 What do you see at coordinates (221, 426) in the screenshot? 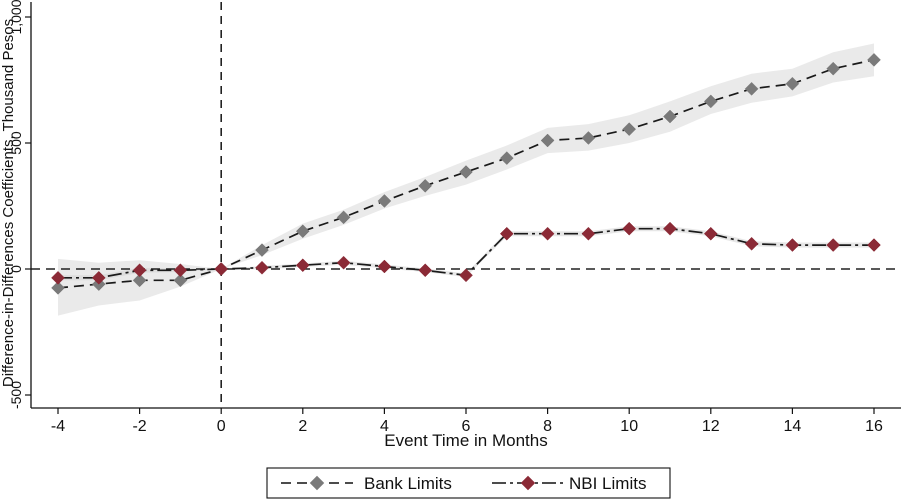
I see `x-tick-label: 0` at bounding box center [221, 426].